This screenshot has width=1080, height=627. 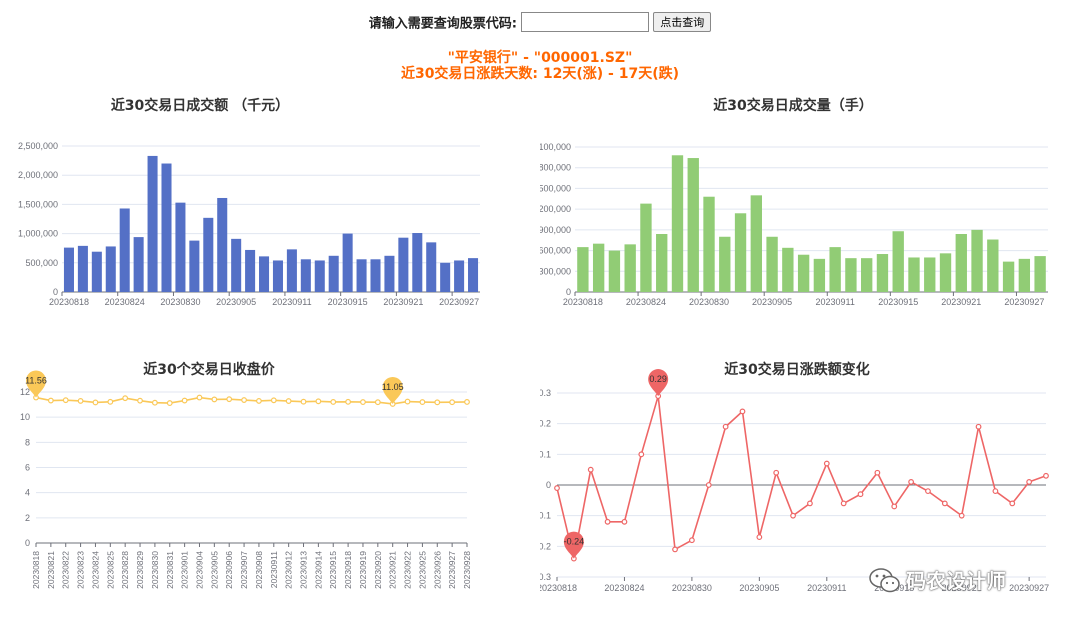 I want to click on y-tick-label: 6, so click(x=27, y=468).